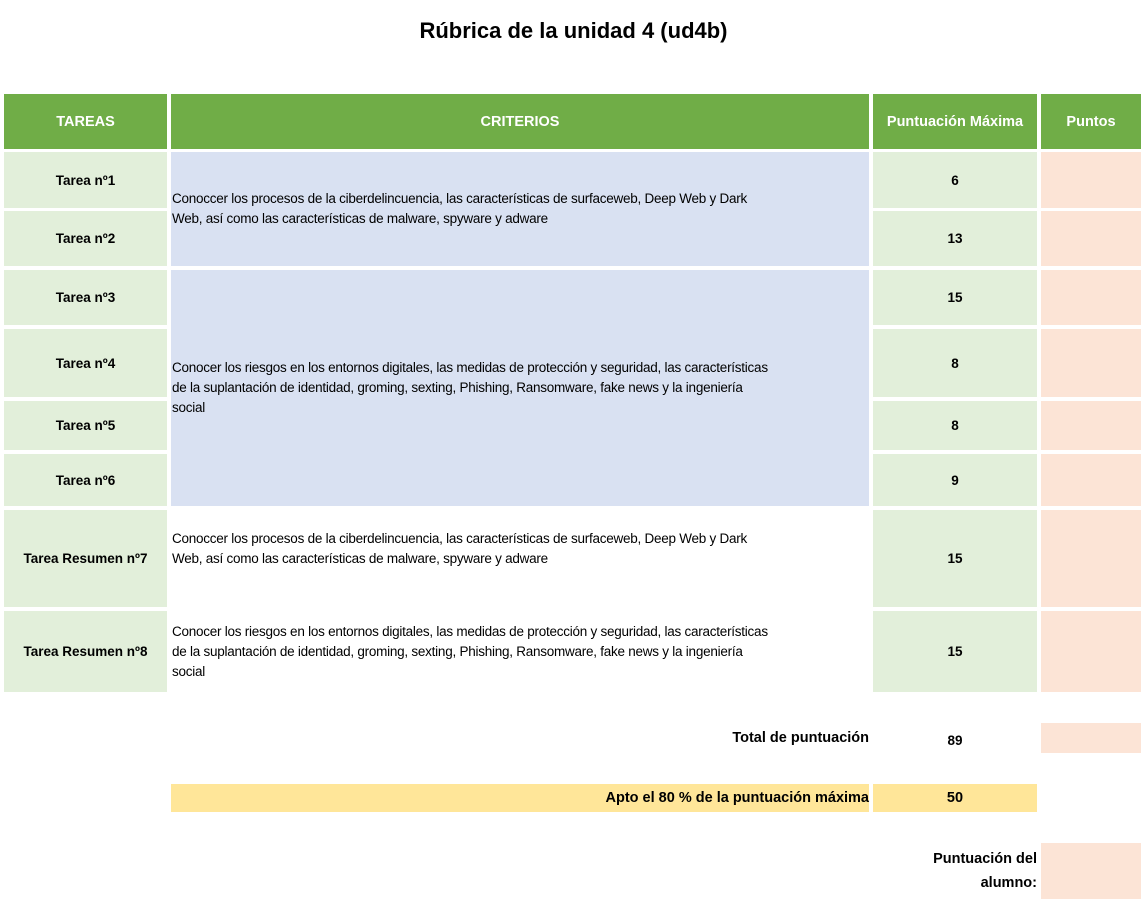 The image size is (1147, 907). I want to click on page-title: Rúbrica de la unidad 4 (ud4b), so click(573, 30).